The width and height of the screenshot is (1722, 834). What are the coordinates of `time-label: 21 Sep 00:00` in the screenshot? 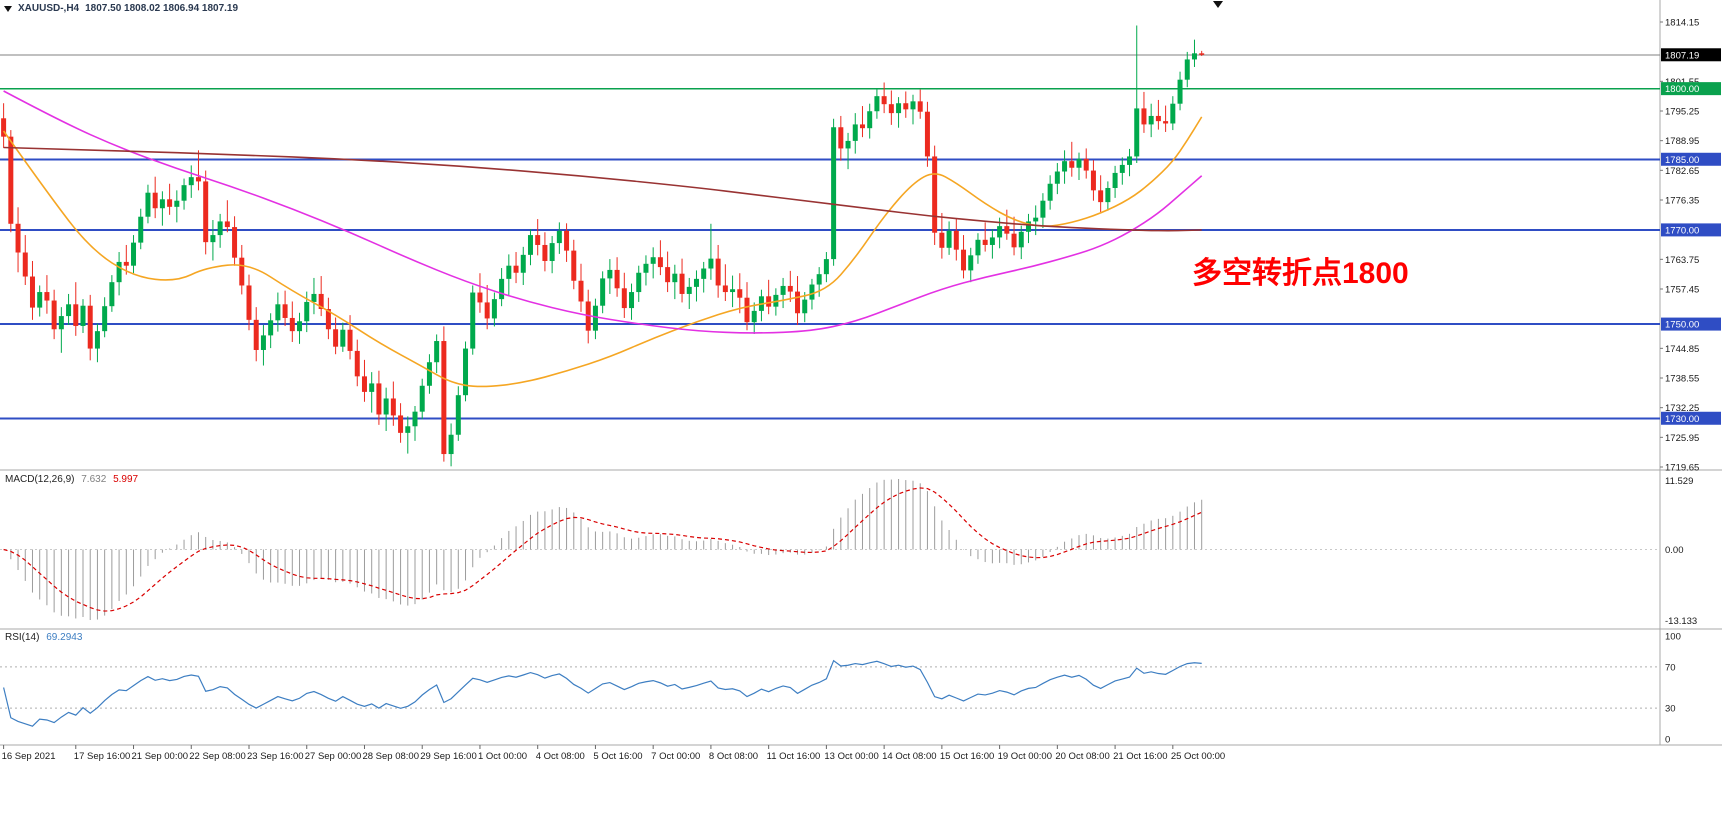 It's located at (160, 756).